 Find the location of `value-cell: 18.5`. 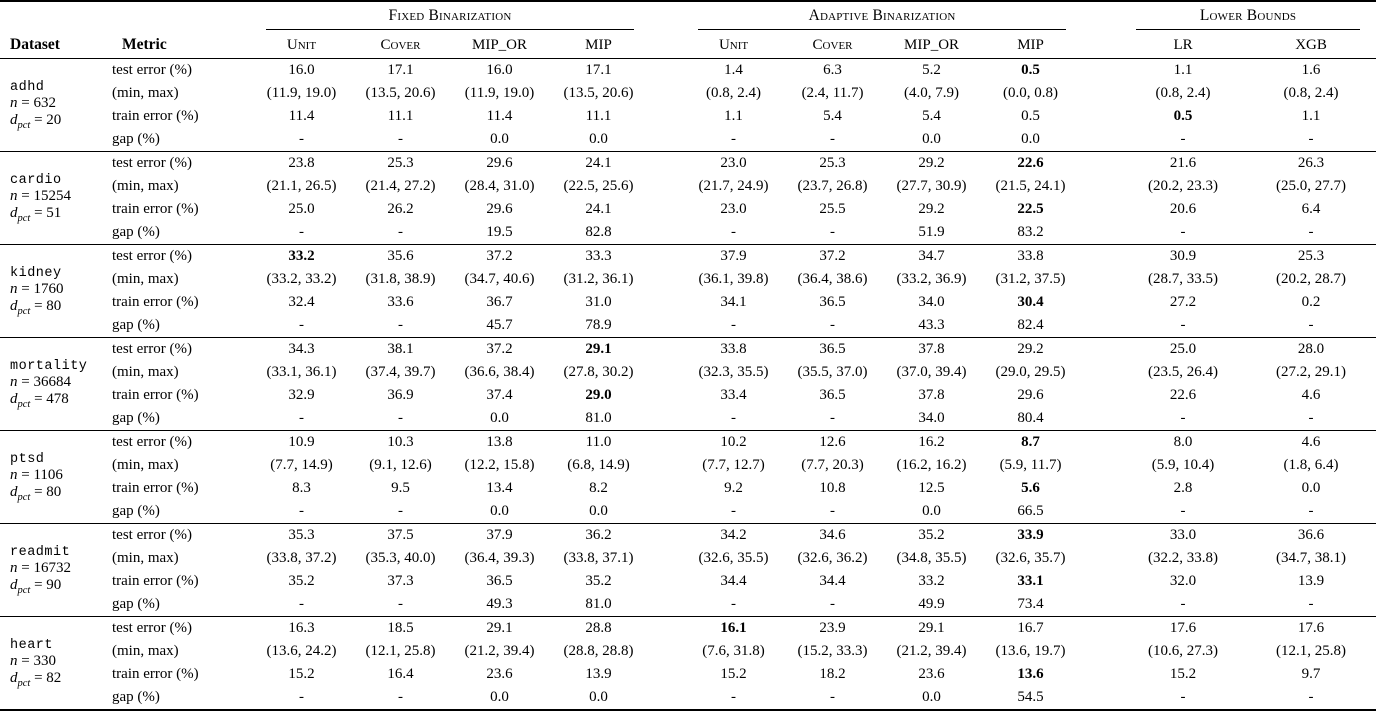

value-cell: 18.5 is located at coordinates (400, 627).